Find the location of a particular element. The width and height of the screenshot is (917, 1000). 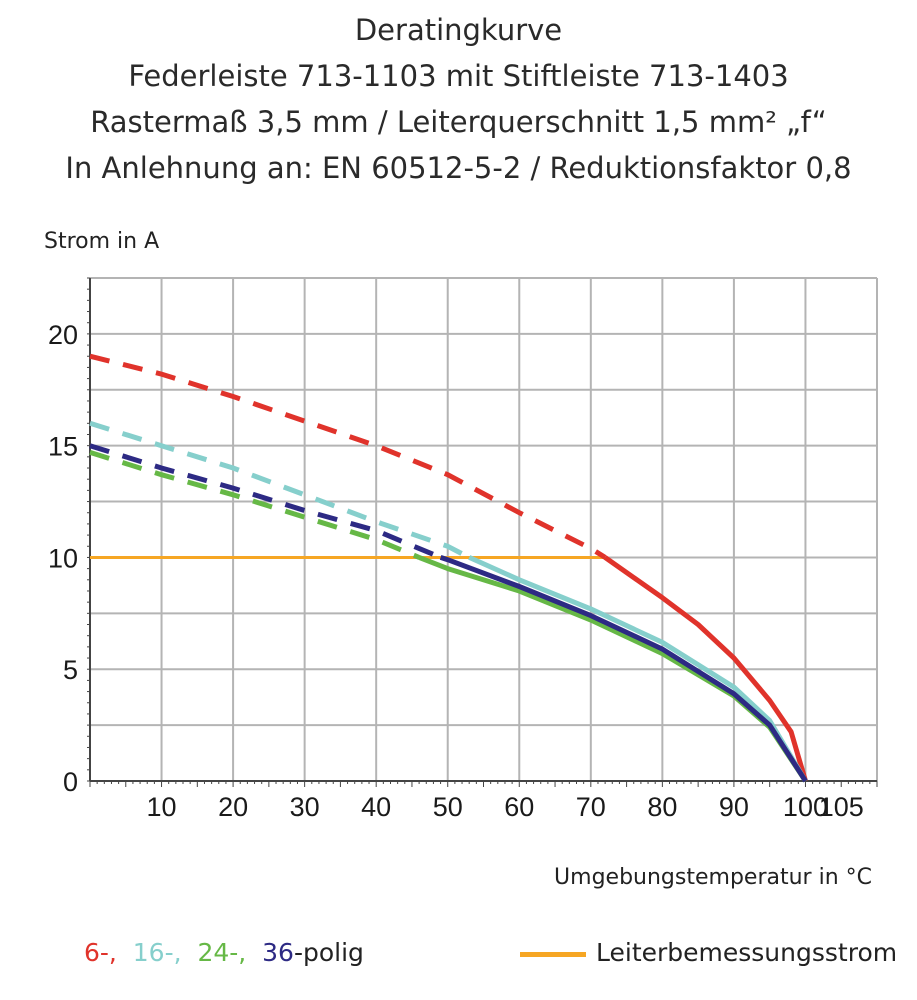

legend-36-polig: 36 is located at coordinates (278, 952).